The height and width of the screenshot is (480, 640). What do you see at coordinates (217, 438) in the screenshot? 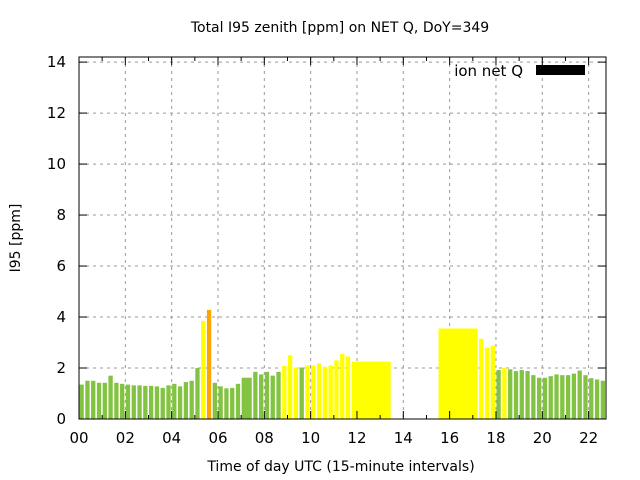
I see `x-tick-label: 06` at bounding box center [217, 438].